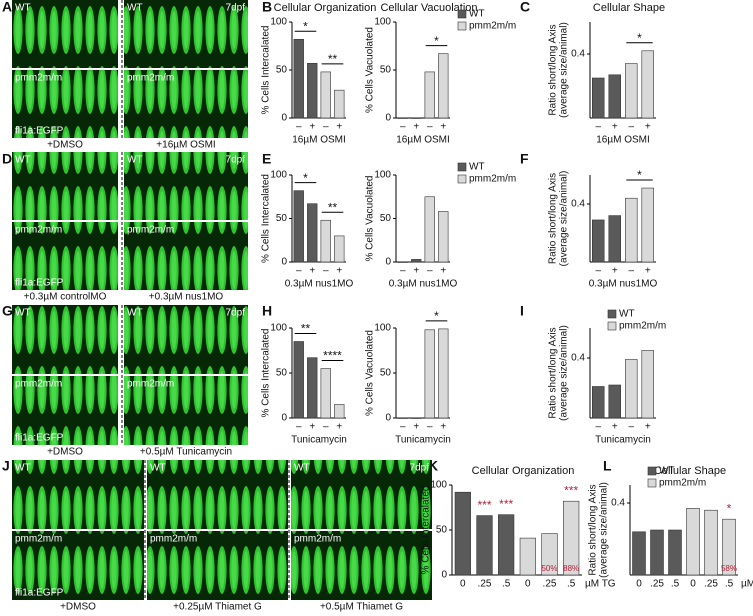  I want to click on bar-note: 50%, so click(549, 568).